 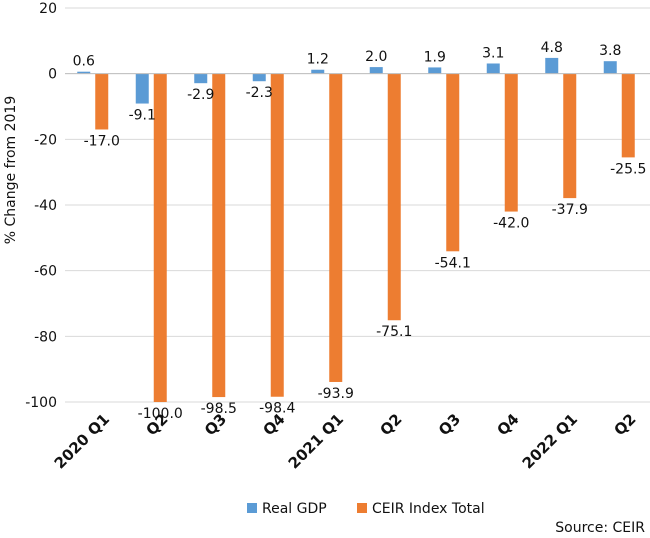 I want to click on data-label: -9.1, so click(x=142, y=116).